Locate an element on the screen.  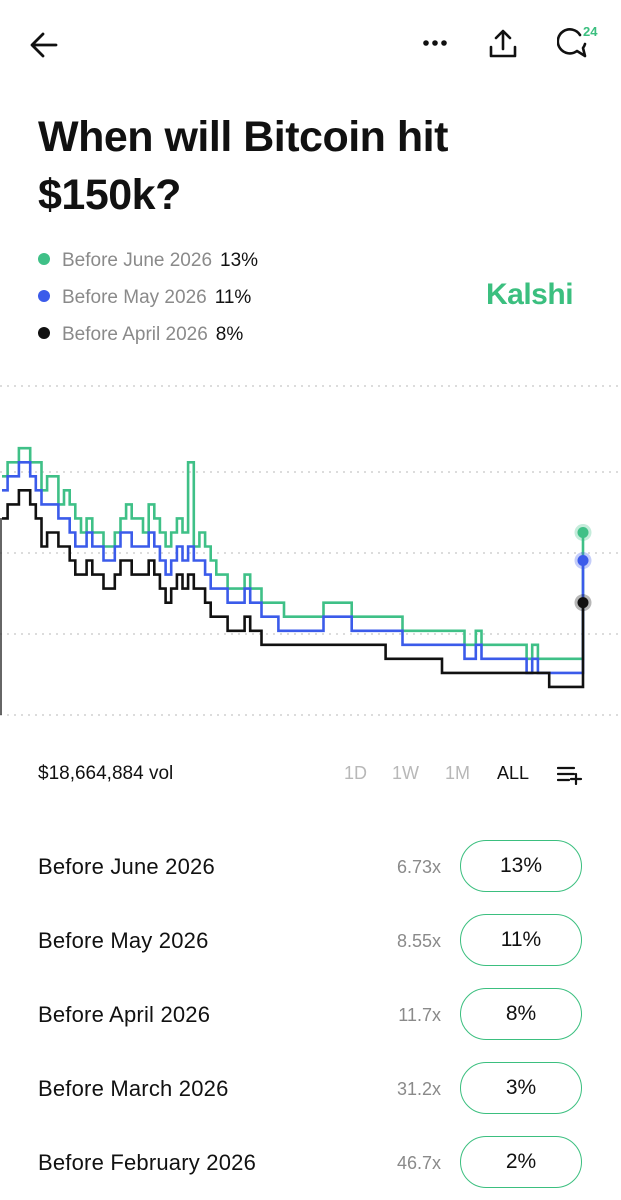
kalshi-logo: Kalshi is located at coordinates (530, 294).